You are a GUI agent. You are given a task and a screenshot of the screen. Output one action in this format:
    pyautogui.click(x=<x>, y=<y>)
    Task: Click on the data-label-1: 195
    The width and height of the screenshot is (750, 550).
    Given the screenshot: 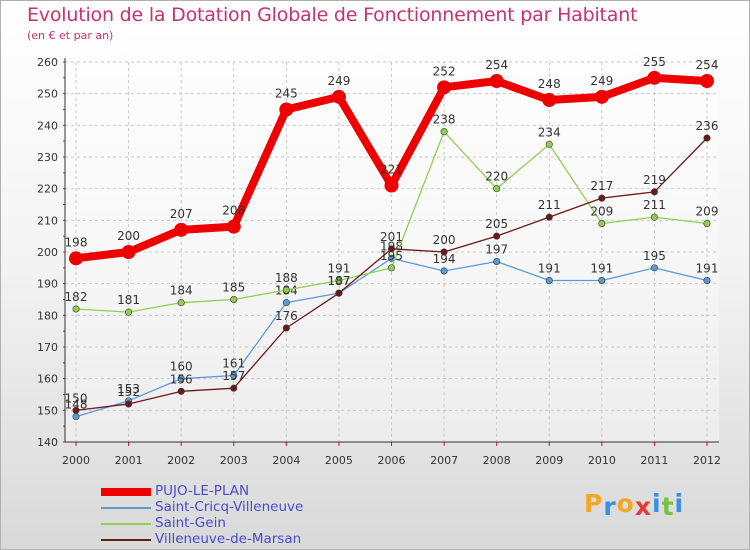 What is the action you would take?
    pyautogui.click(x=654, y=256)
    